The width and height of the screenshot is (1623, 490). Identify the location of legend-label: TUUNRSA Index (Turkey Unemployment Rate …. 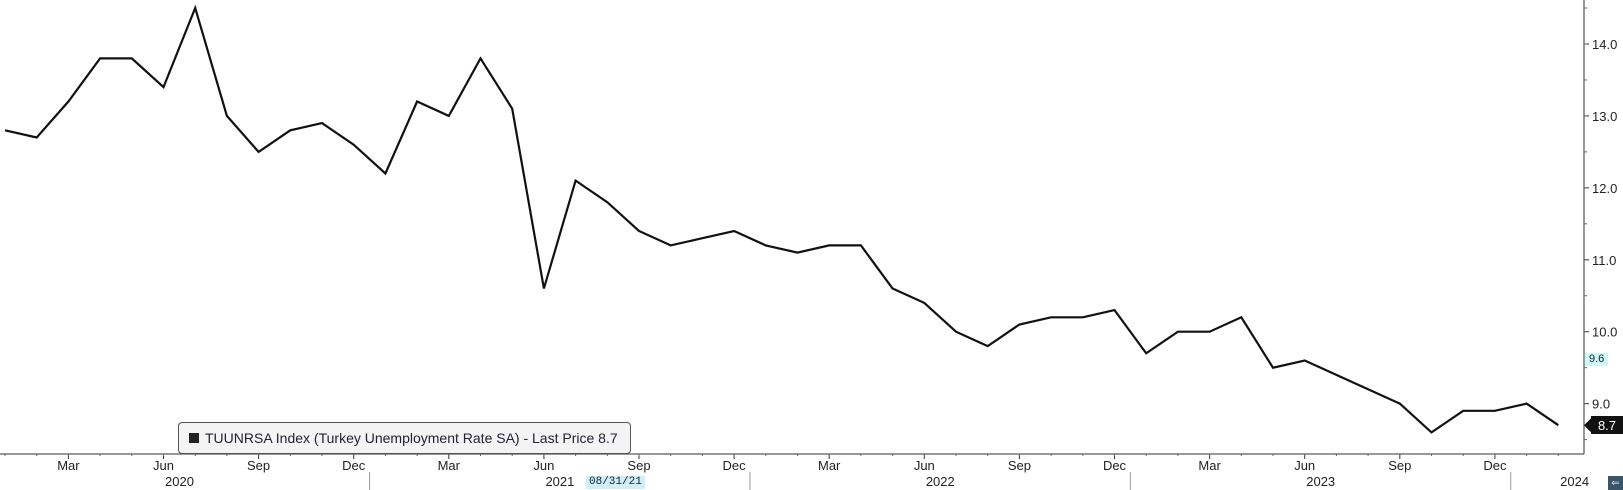
(411, 438).